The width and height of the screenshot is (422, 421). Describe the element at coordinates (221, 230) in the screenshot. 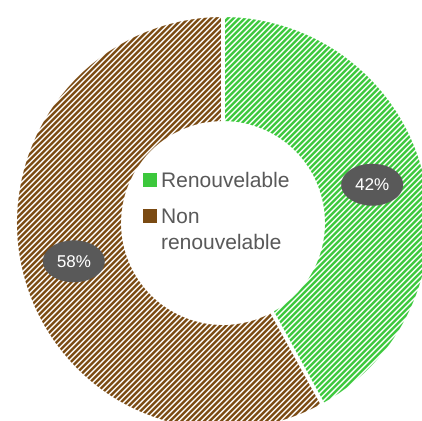

I see `legend-label: Non renouvelable` at that location.